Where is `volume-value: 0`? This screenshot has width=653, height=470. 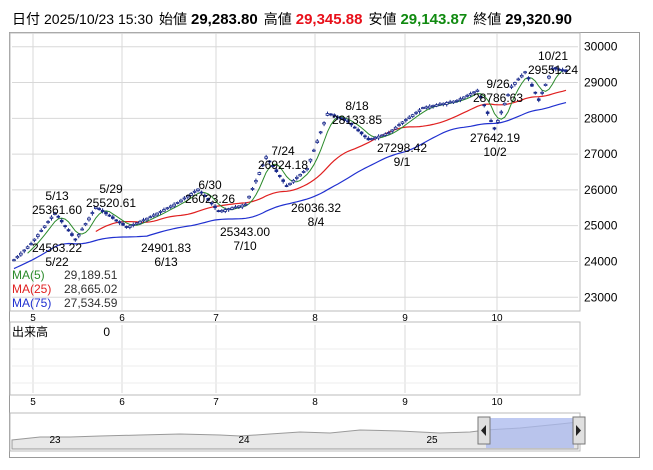 volume-value: 0 is located at coordinates (107, 332).